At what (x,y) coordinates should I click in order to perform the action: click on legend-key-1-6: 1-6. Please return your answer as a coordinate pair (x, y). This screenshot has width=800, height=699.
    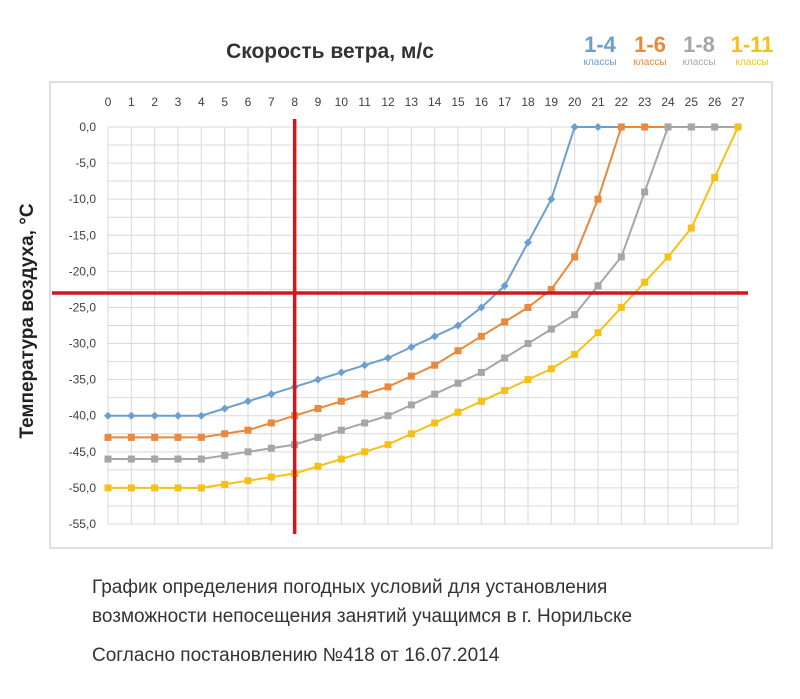
    Looking at the image, I should click on (650, 44).